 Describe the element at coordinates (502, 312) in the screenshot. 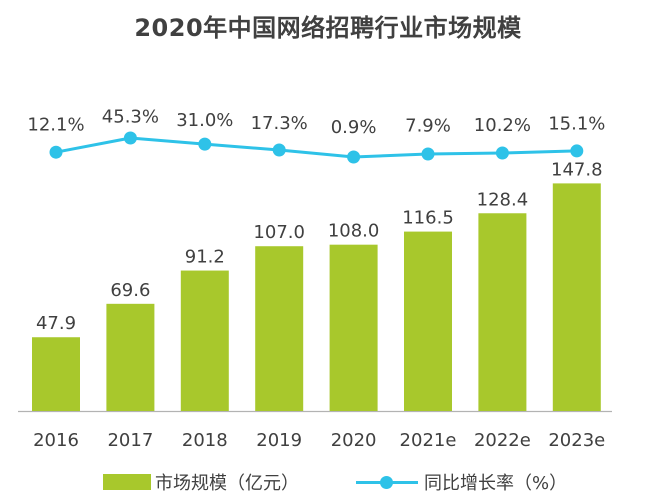

I see `bar-2022e` at that location.